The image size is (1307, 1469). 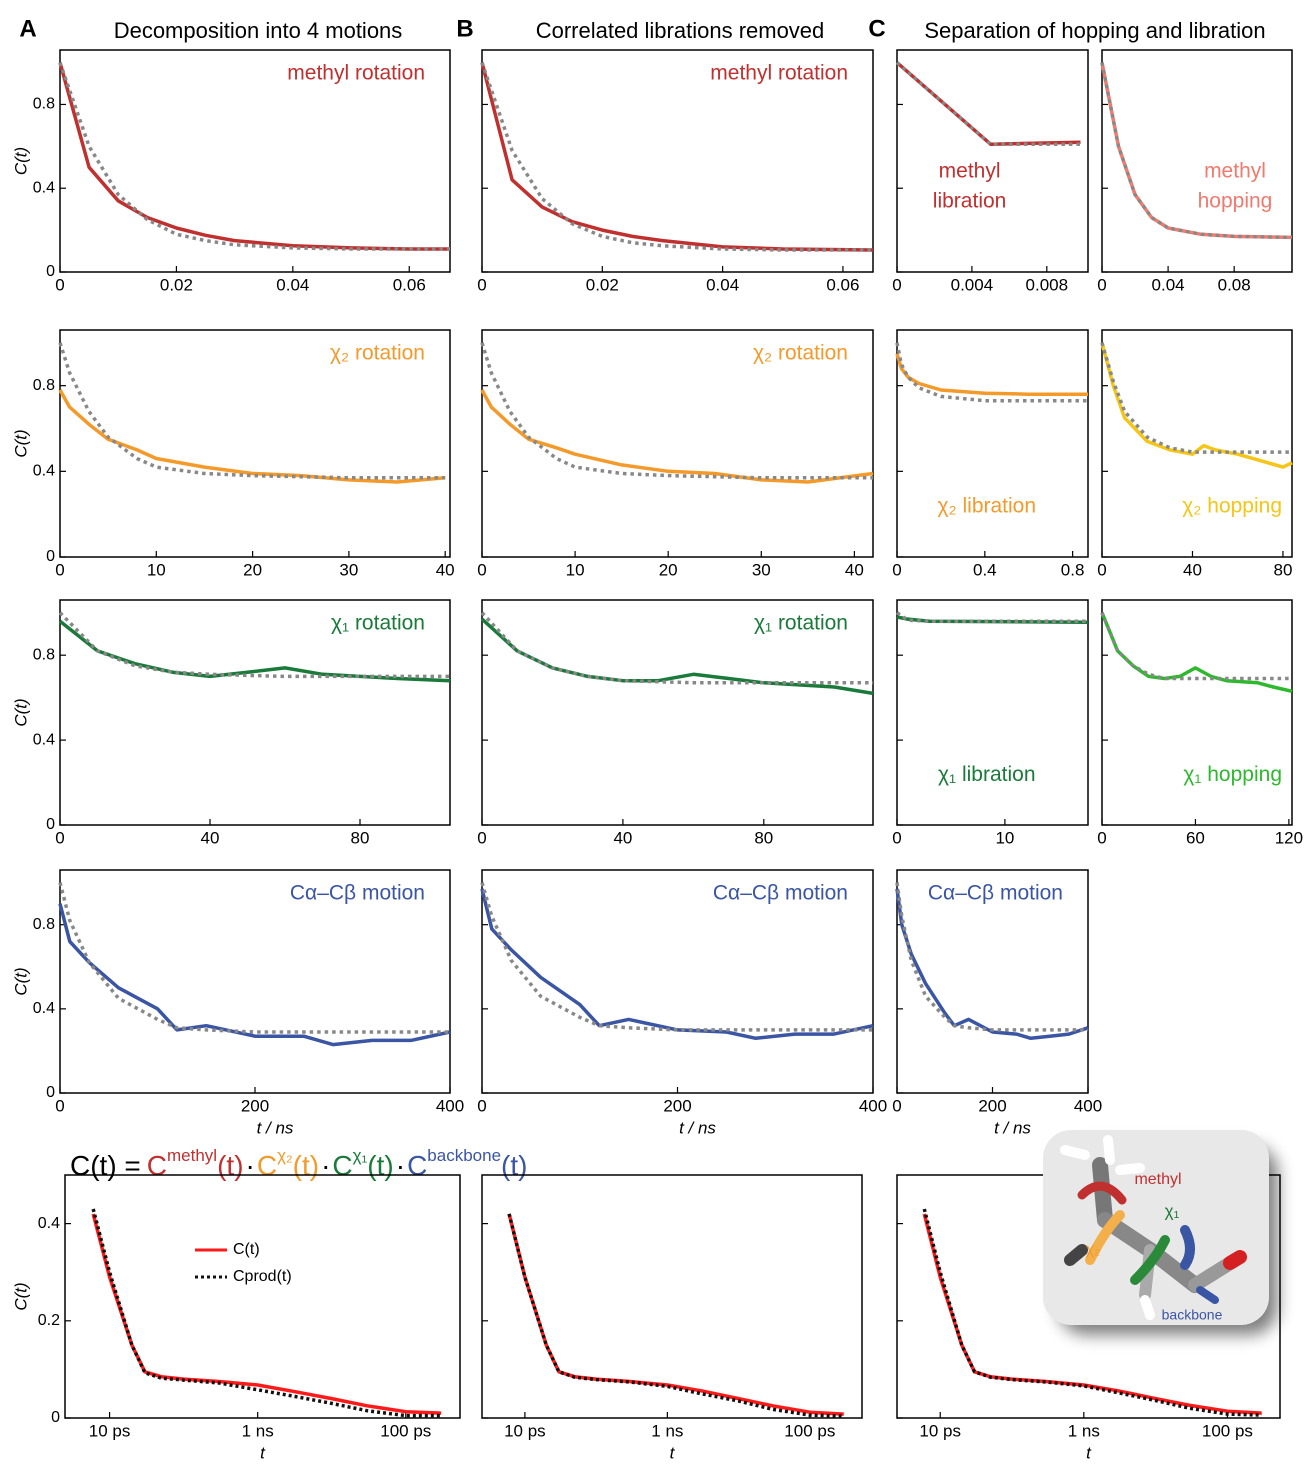 I want to click on x-tick-label: 30, so click(x=761, y=569).